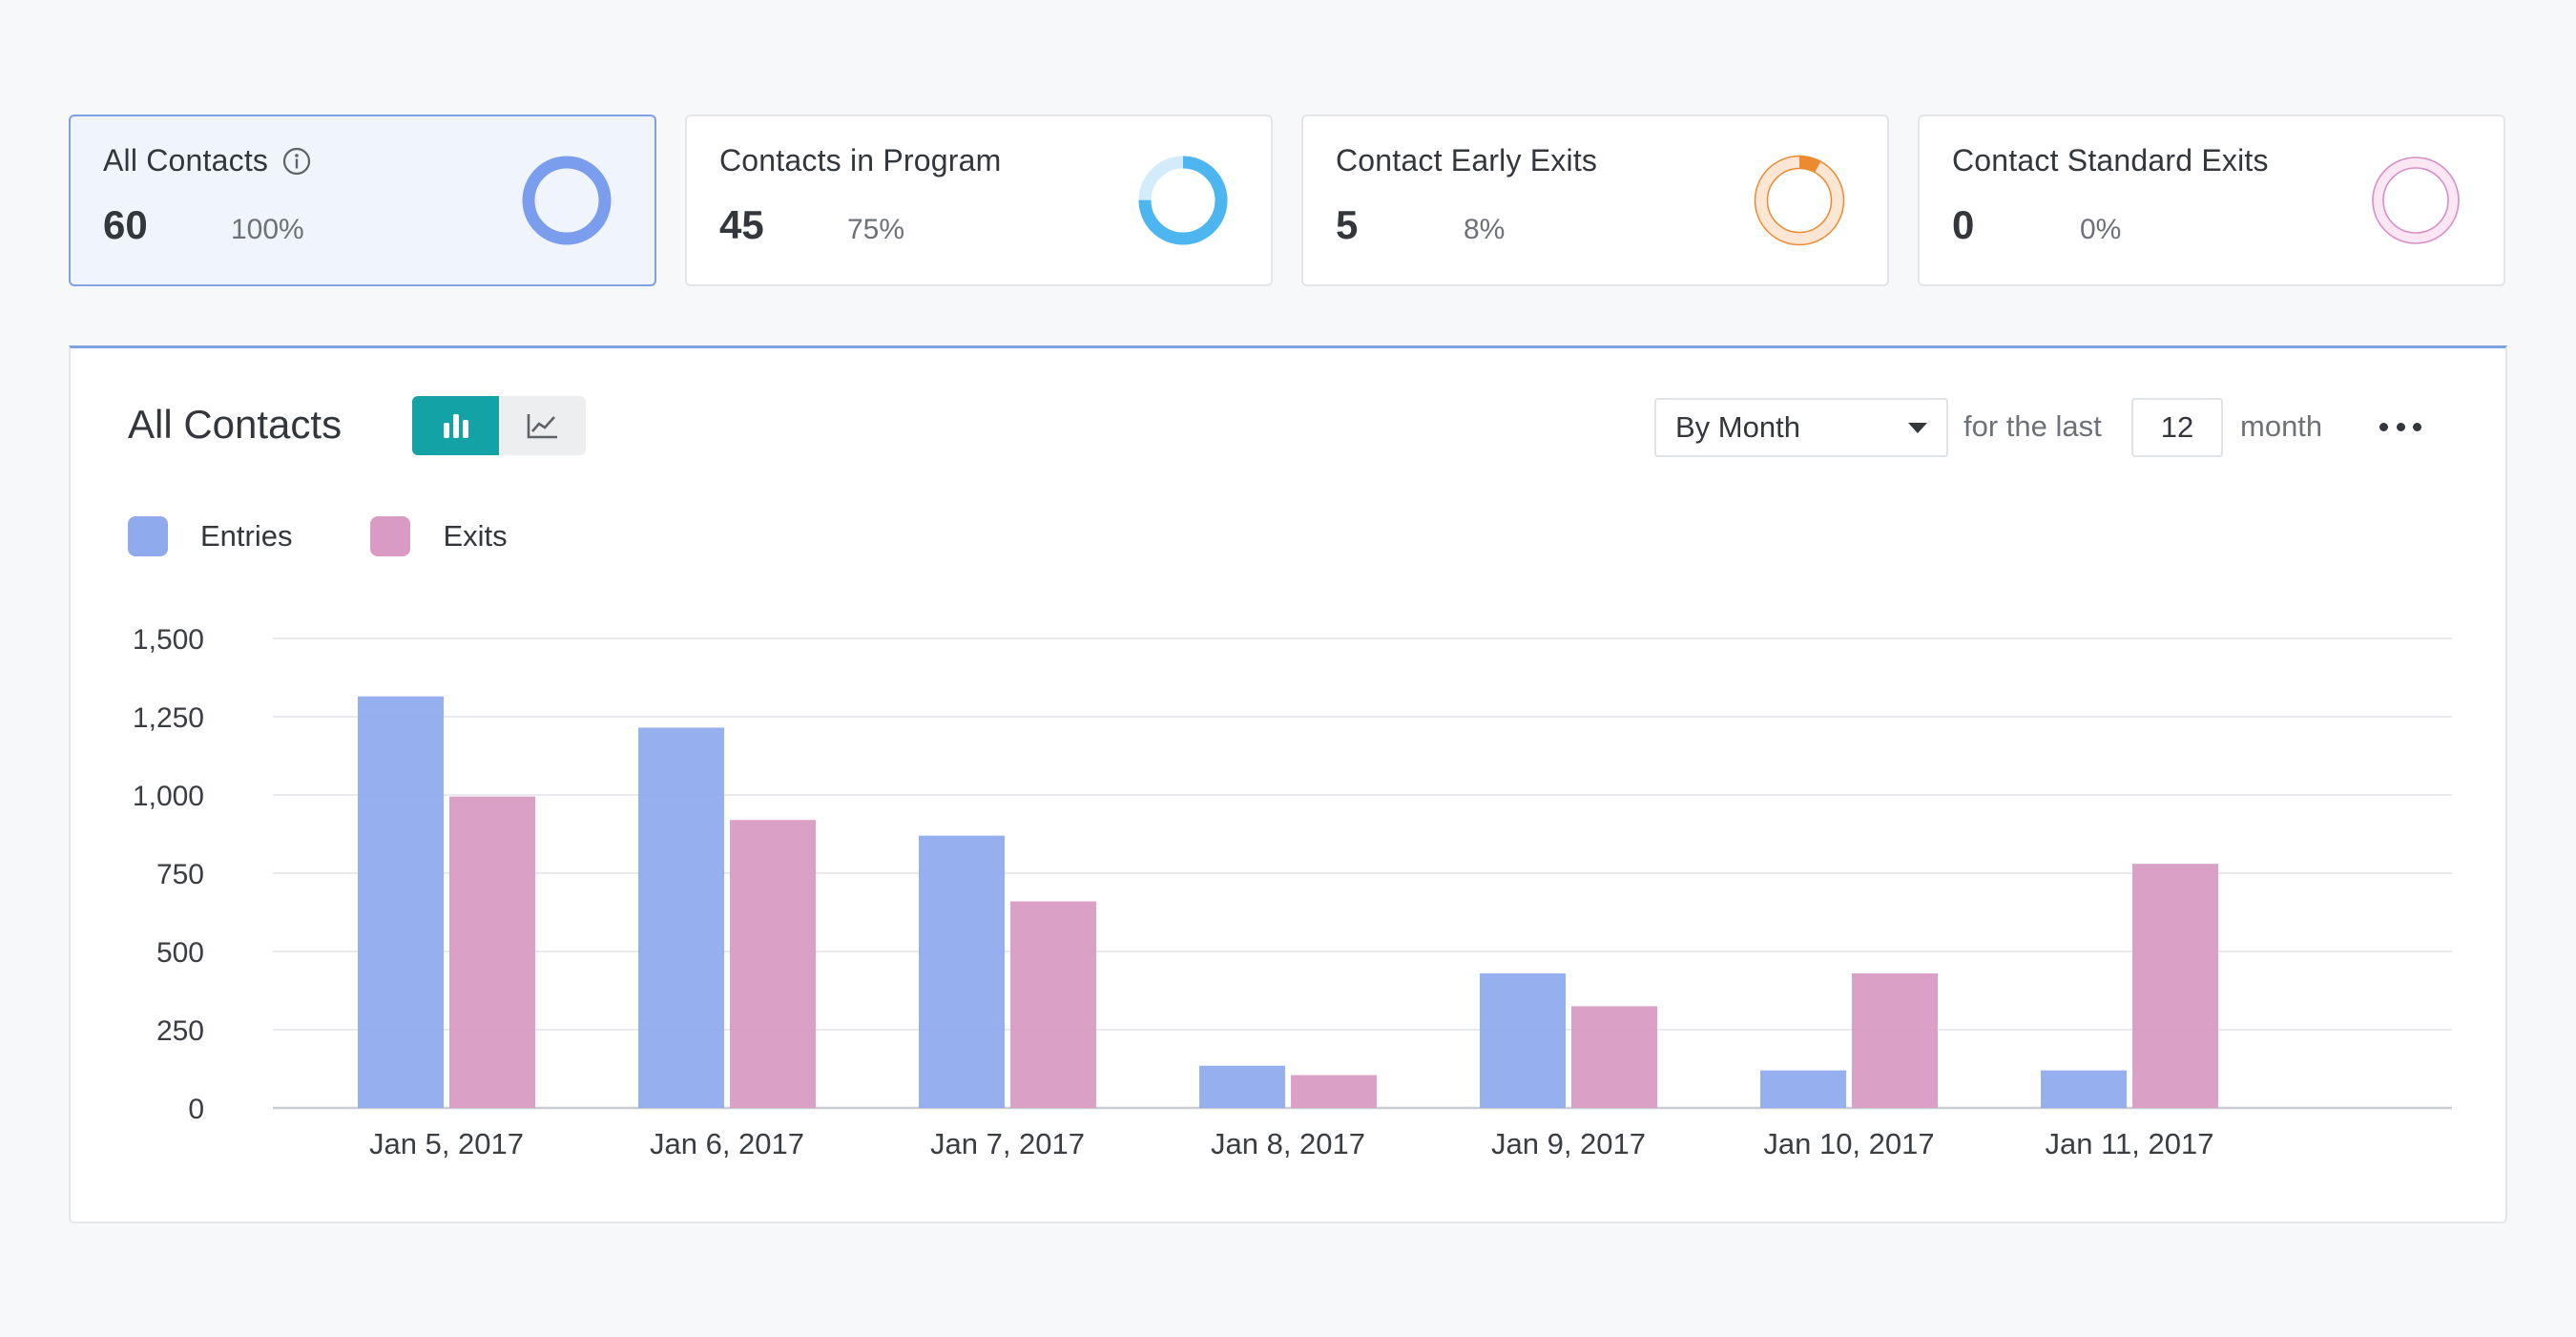 The height and width of the screenshot is (1337, 2576). What do you see at coordinates (1347, 225) in the screenshot?
I see `card-value: 5` at bounding box center [1347, 225].